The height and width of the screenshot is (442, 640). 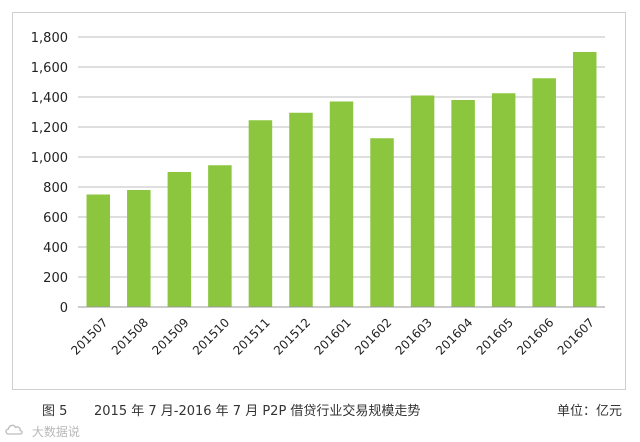 What do you see at coordinates (292, 336) in the screenshot?
I see `x-tick-label: 201512` at bounding box center [292, 336].